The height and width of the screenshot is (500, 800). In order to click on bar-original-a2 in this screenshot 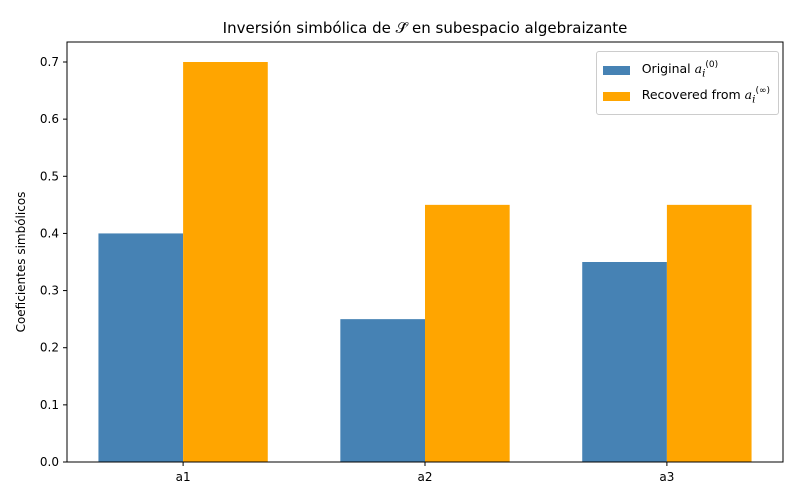, I will do `click(382, 390)`.